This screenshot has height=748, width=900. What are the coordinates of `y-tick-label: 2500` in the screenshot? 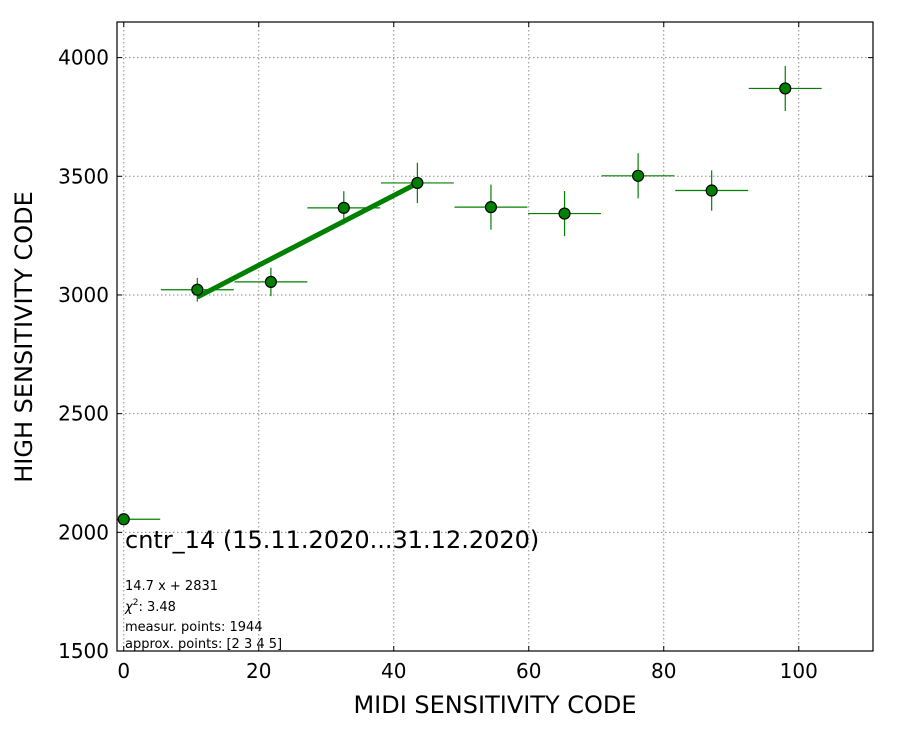 It's located at (83, 414).